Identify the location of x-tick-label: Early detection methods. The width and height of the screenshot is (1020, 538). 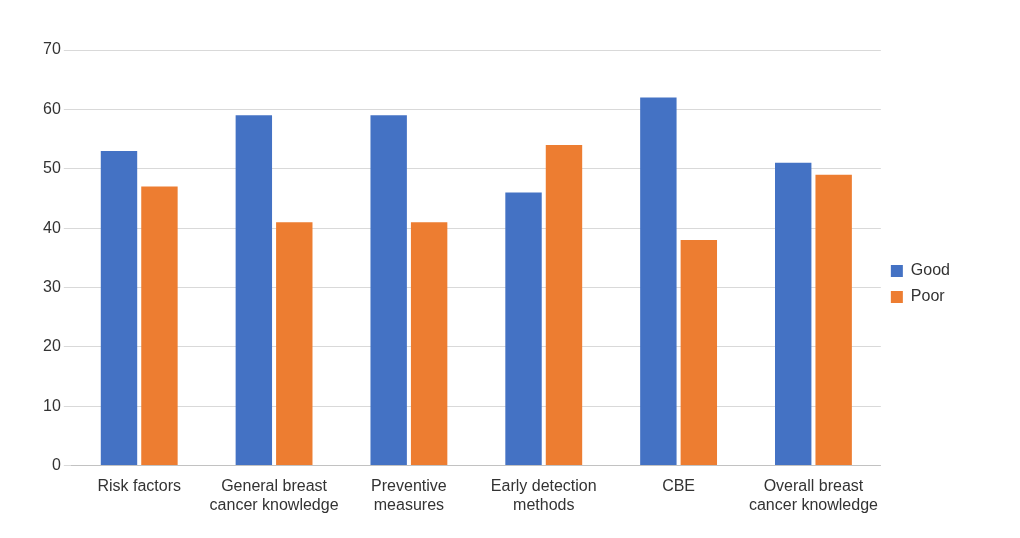
(543, 494).